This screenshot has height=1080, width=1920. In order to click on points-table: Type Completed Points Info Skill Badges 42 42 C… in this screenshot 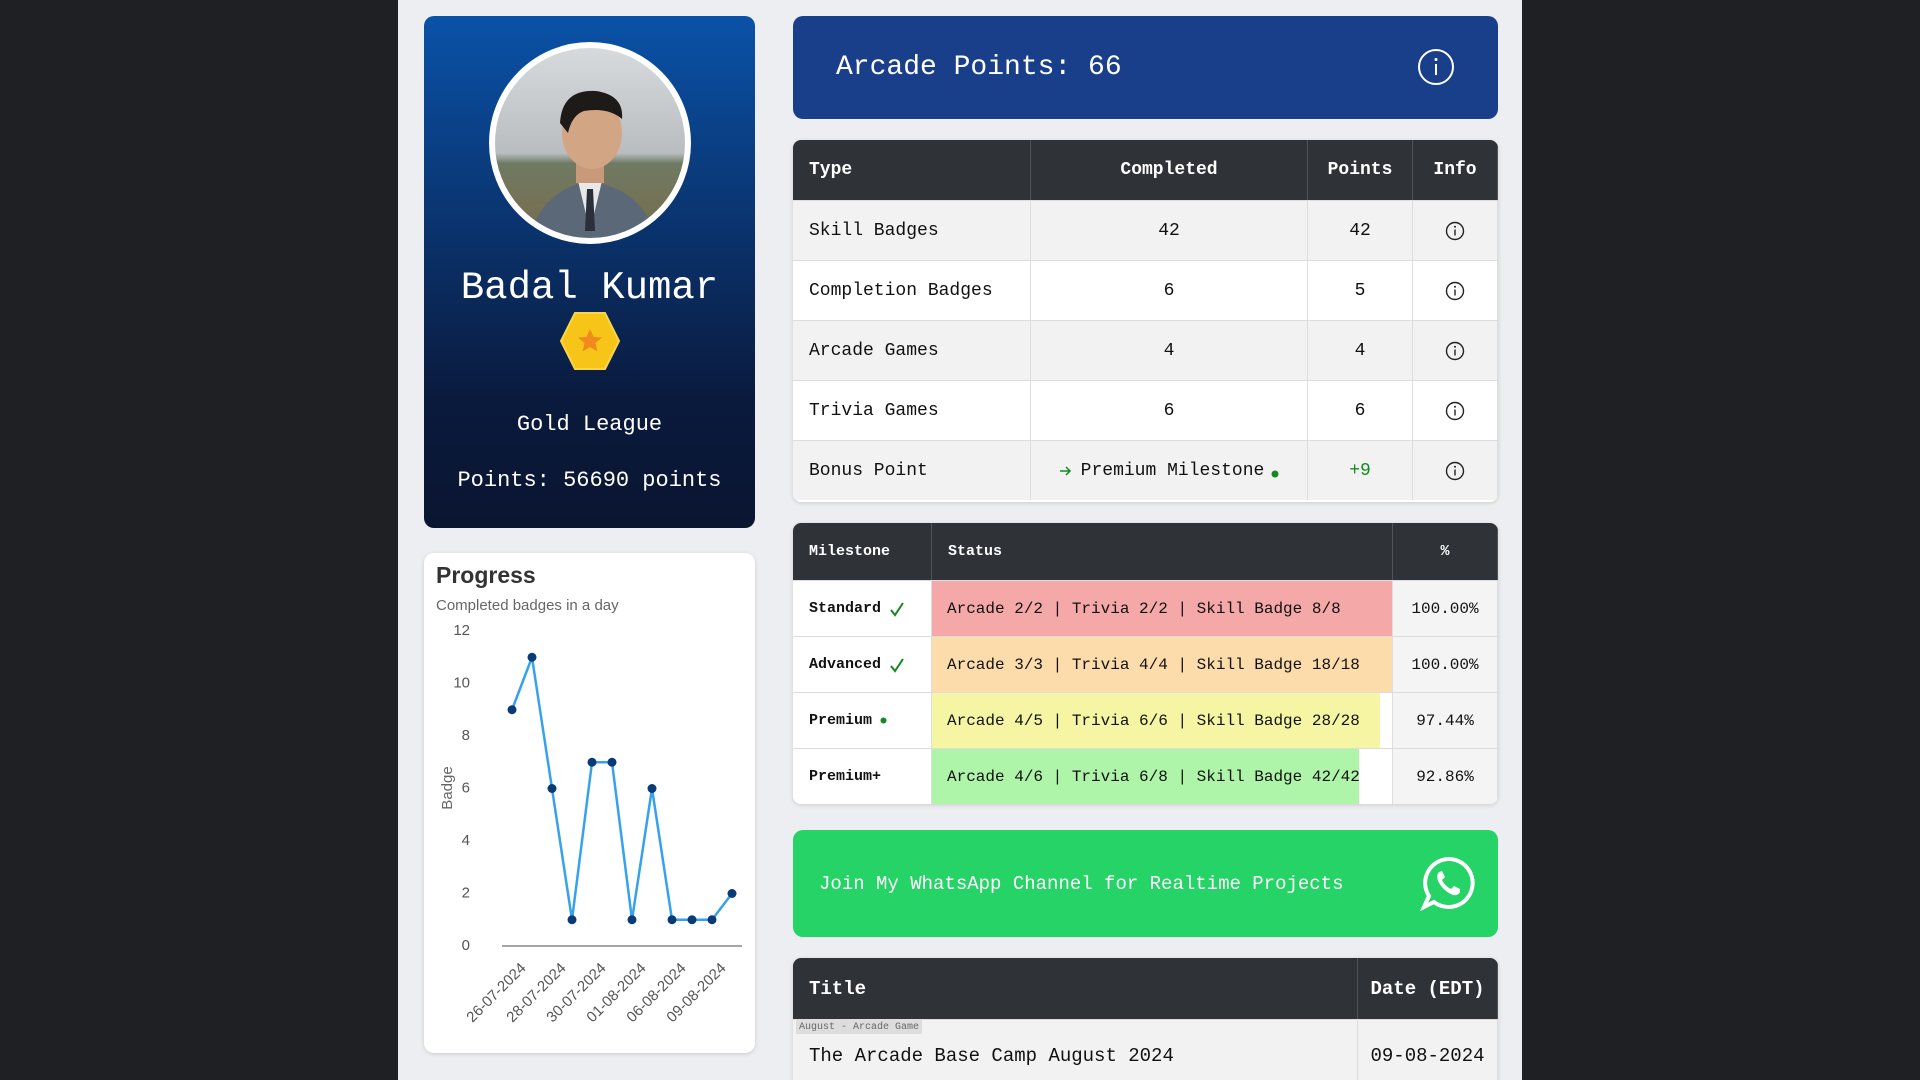, I will do `click(1145, 321)`.